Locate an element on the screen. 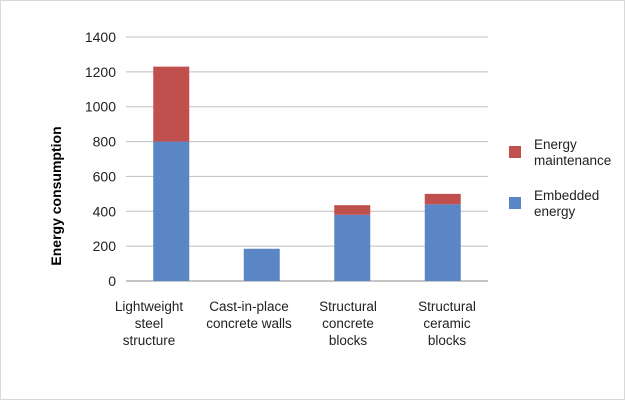 Image resolution: width=625 pixels, height=400 pixels. y-tick-label: 800 is located at coordinates (105, 142).